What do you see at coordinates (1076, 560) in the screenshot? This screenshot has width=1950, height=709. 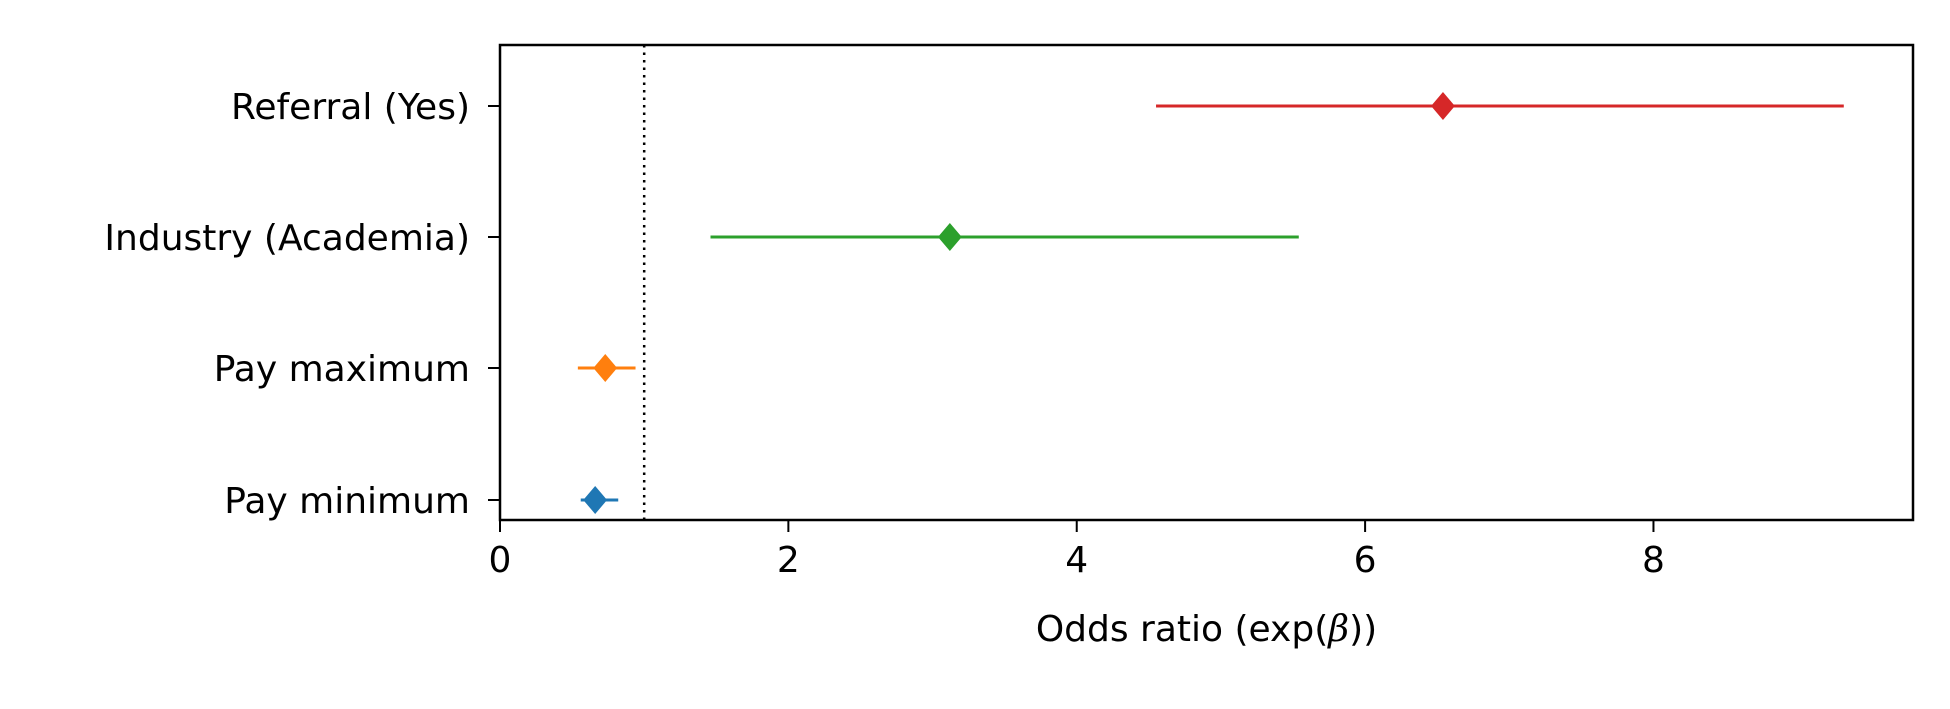 I see `x-tick-label: 4` at bounding box center [1076, 560].